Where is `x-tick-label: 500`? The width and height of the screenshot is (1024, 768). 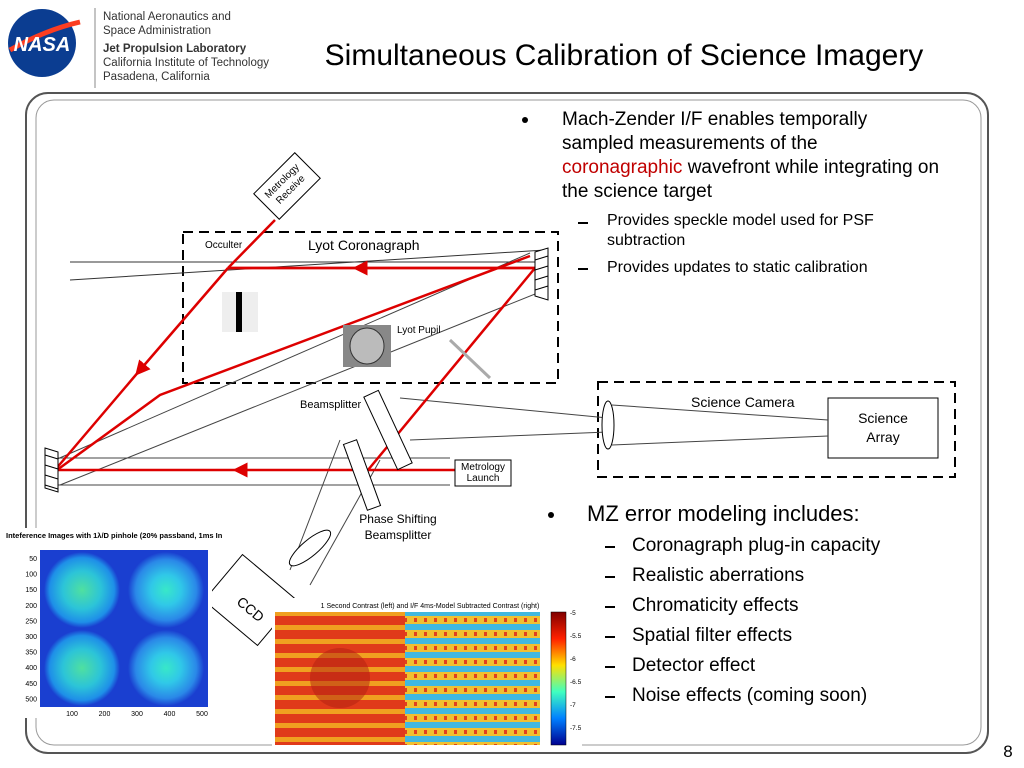 x-tick-label: 500 is located at coordinates (202, 714).